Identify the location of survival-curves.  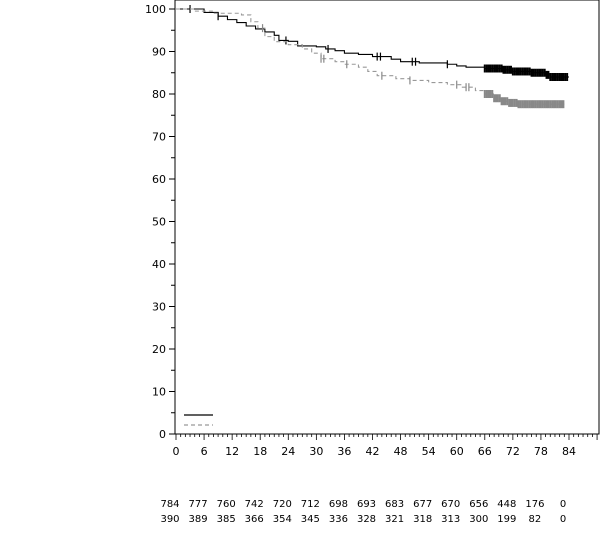
(372, 57).